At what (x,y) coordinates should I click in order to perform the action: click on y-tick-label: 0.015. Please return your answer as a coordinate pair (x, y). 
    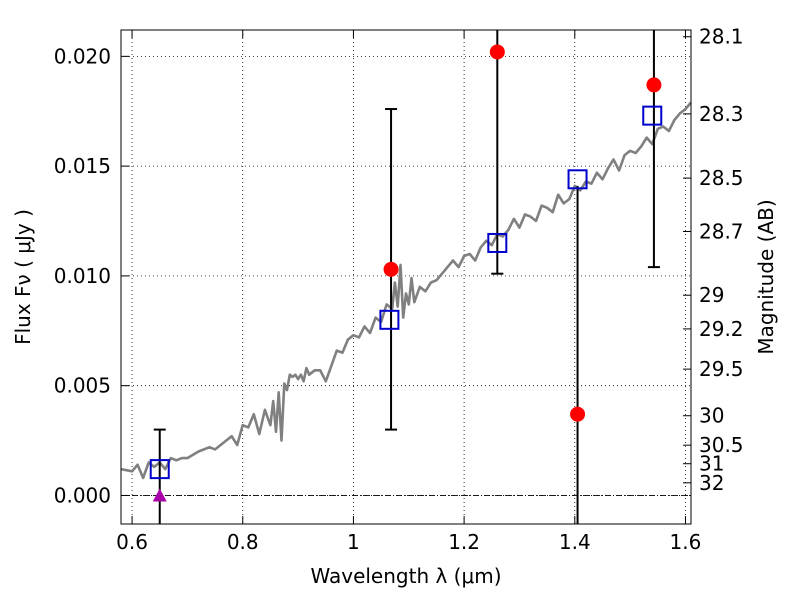
    Looking at the image, I should click on (82, 166).